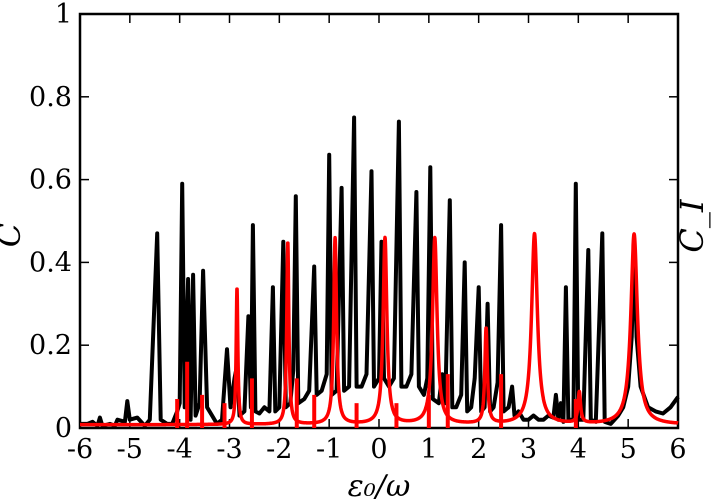 This screenshot has width=720, height=504. What do you see at coordinates (50, 97) in the screenshot?
I see `y-tick-label: 0.8` at bounding box center [50, 97].